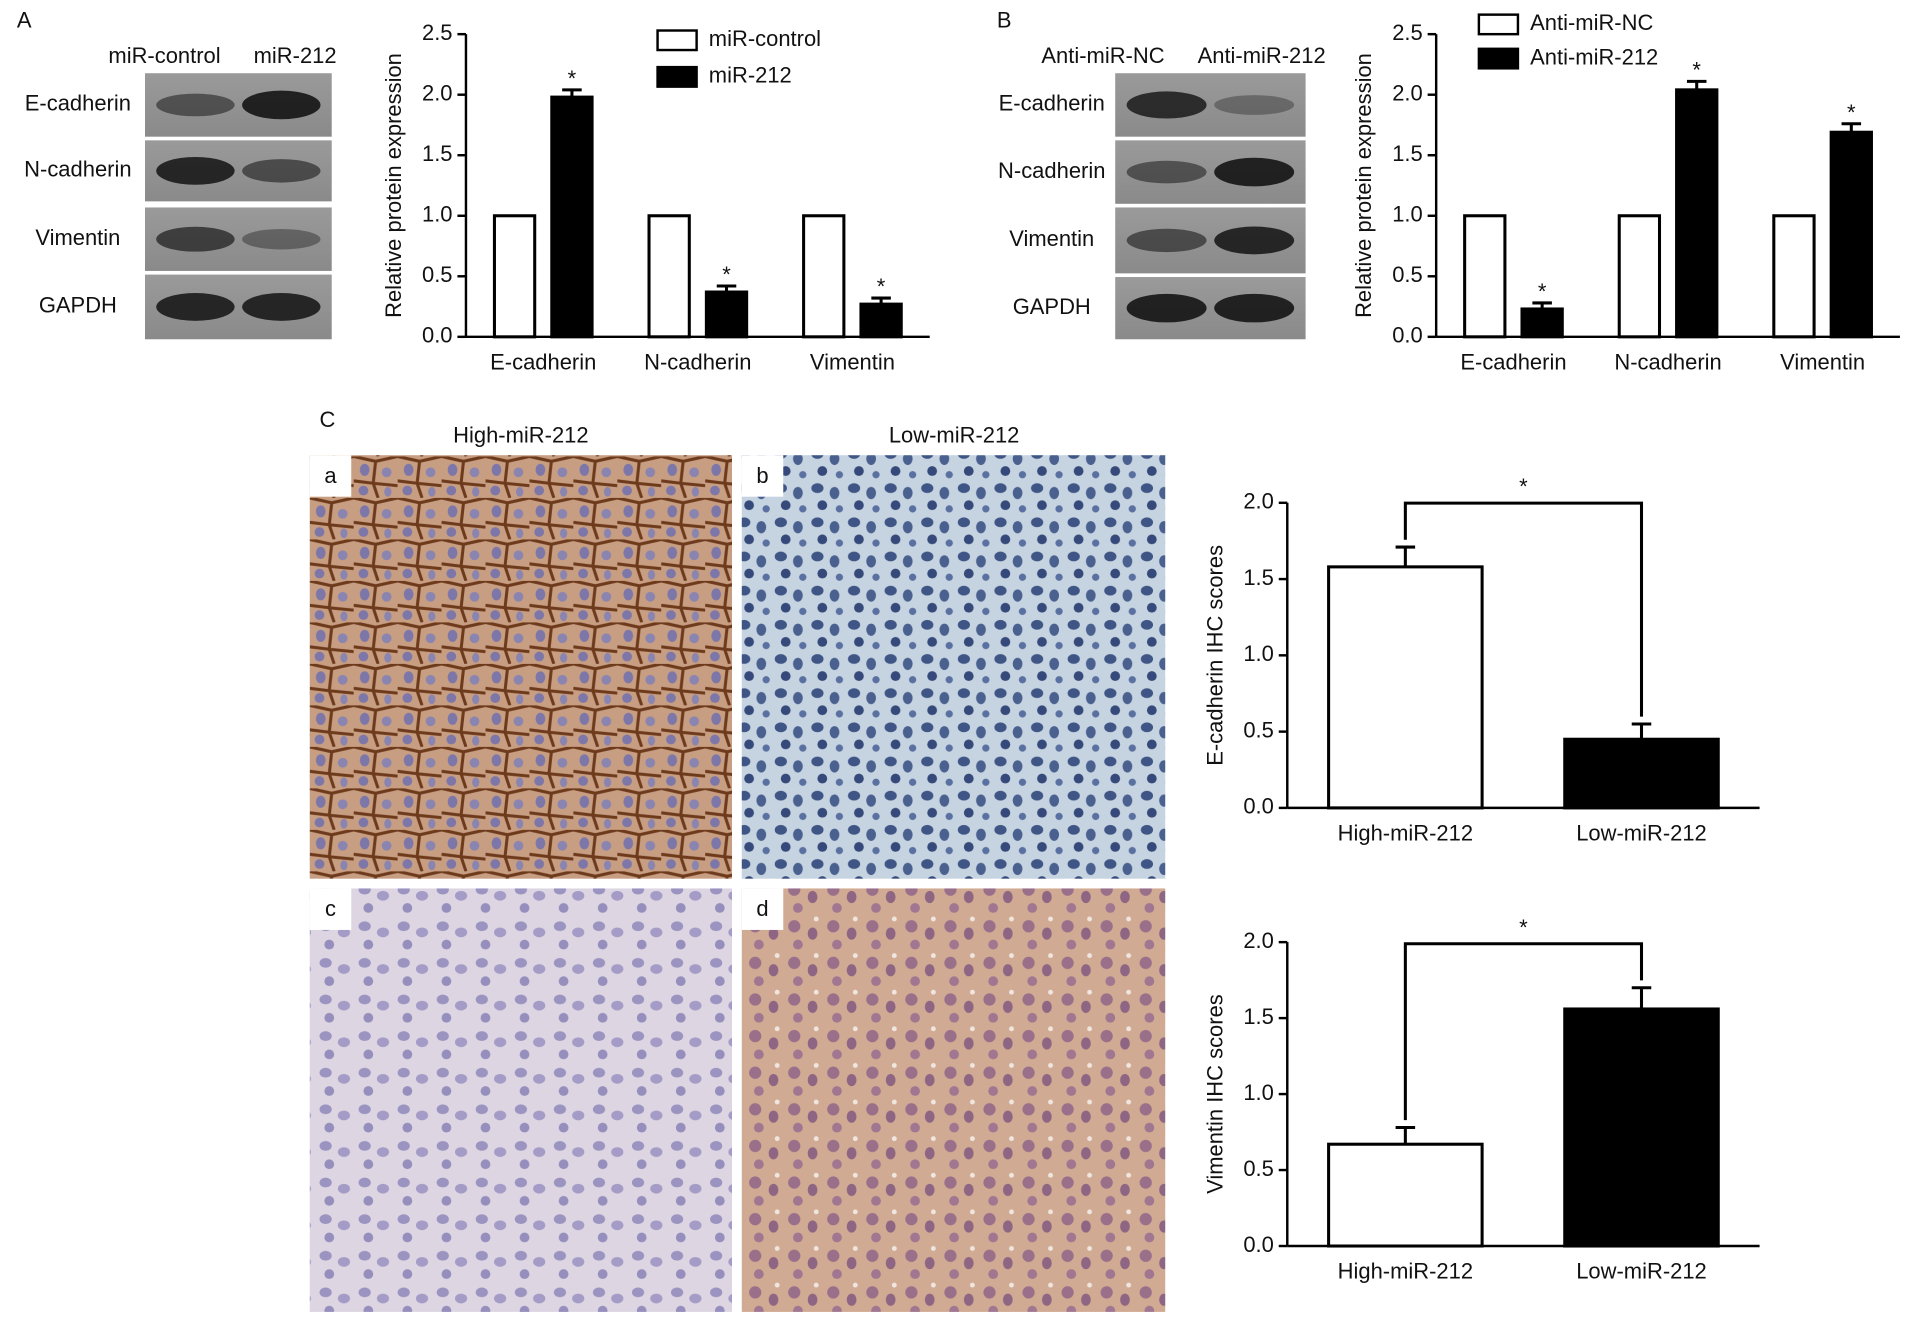  I want to click on x-tick-label: Low-miR-212, so click(1641, 1271).